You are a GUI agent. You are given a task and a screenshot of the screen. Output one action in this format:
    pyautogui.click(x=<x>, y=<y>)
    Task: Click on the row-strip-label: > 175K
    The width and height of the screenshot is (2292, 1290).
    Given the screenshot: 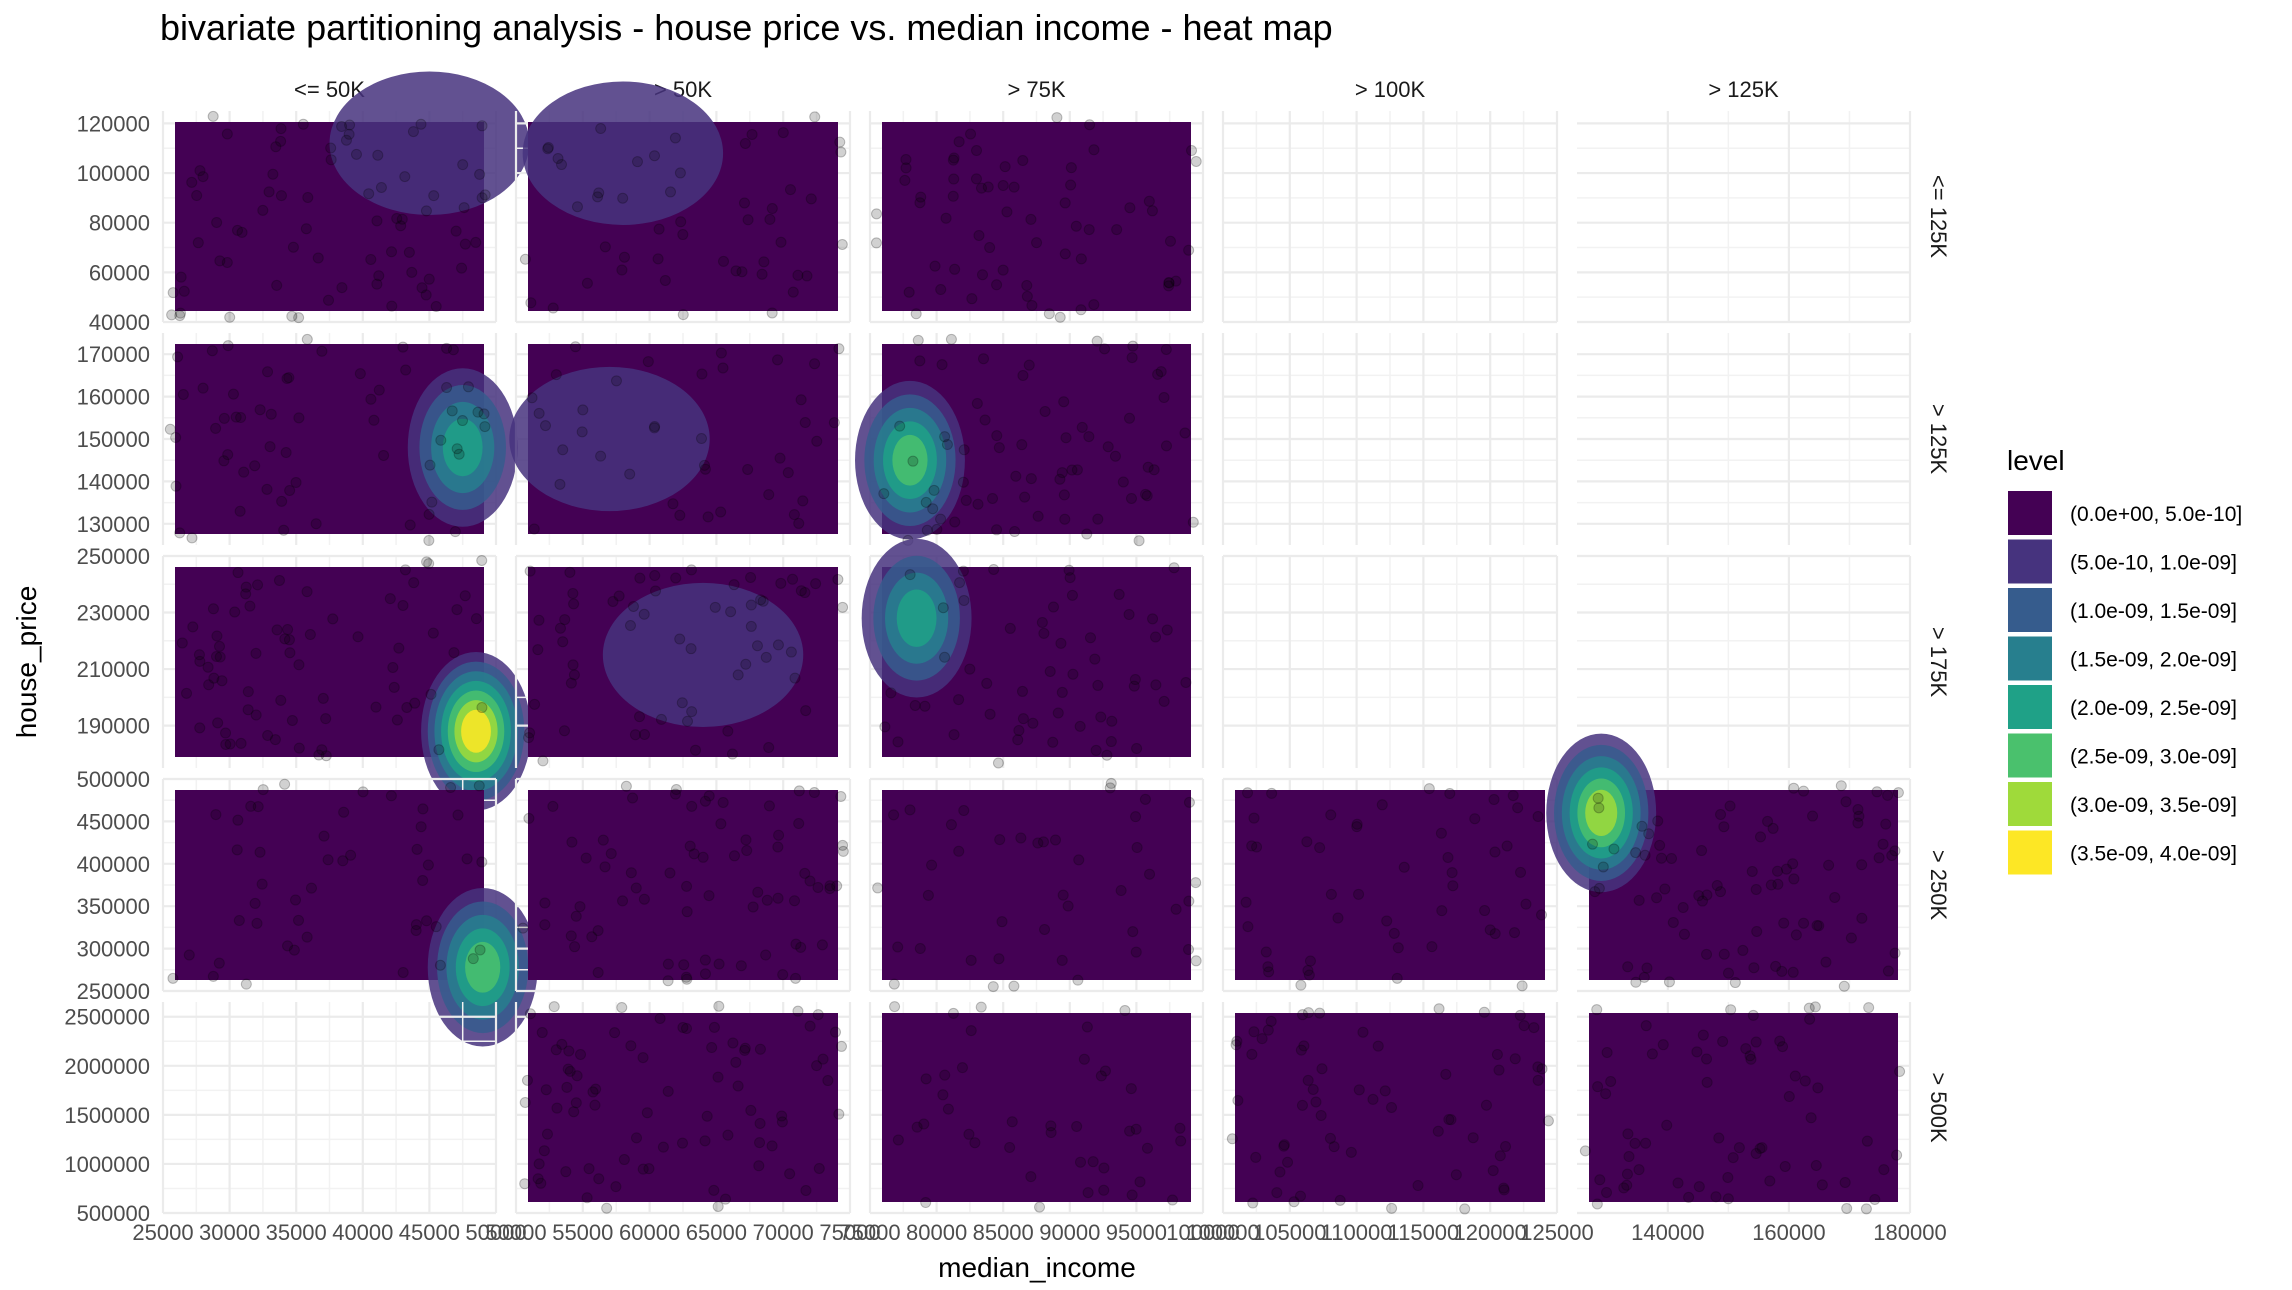 What is the action you would take?
    pyautogui.click(x=1938, y=662)
    